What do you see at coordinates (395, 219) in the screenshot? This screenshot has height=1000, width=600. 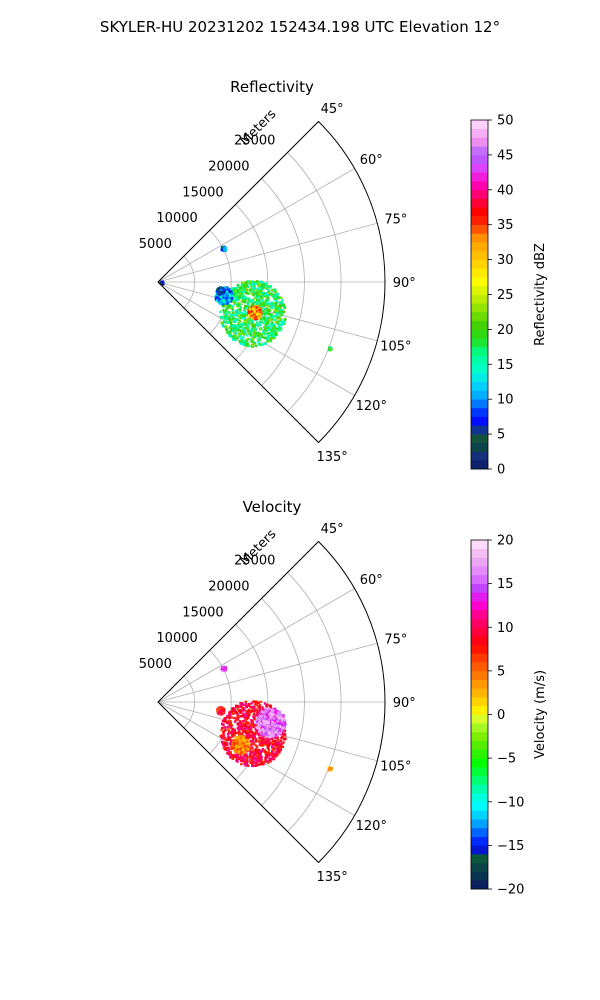 I see `angle-tick-label: 75°` at bounding box center [395, 219].